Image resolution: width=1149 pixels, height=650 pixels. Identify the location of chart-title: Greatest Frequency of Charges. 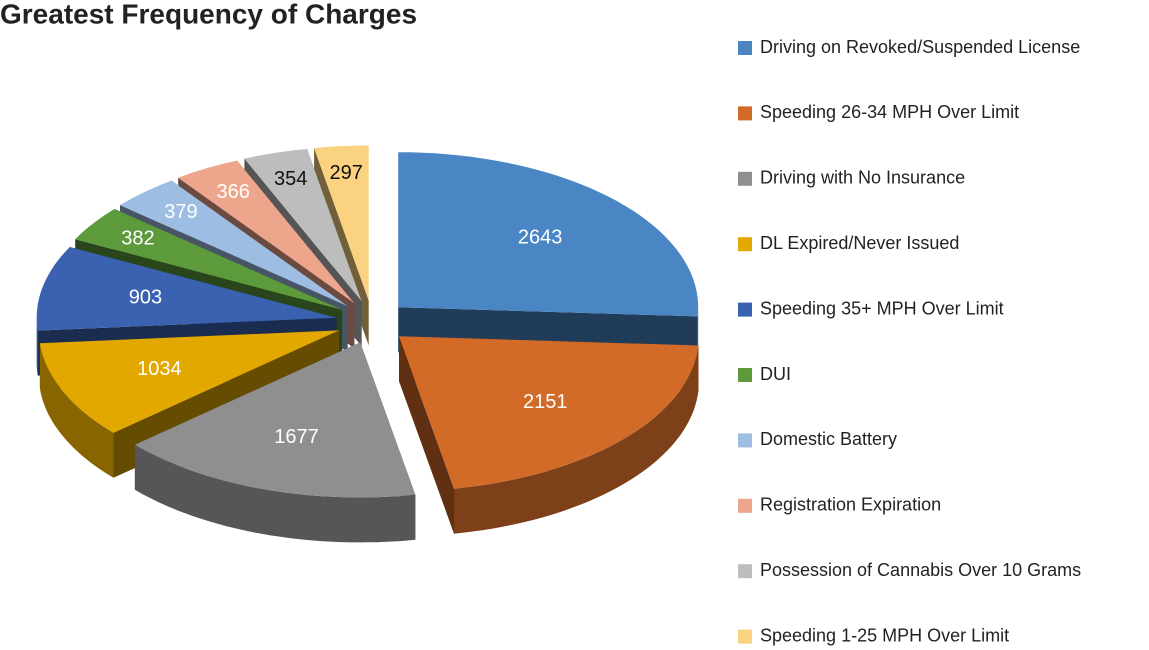
(208, 14).